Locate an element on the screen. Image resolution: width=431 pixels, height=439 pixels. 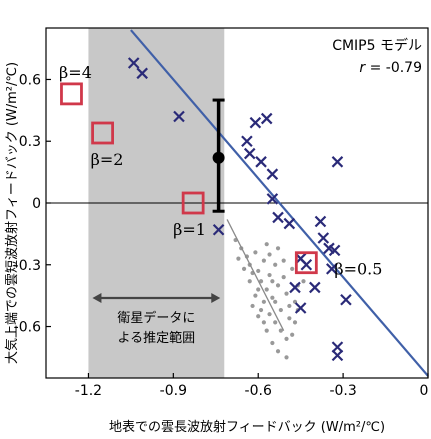
chart-title: CMIP5 モデル is located at coordinates (377, 45).